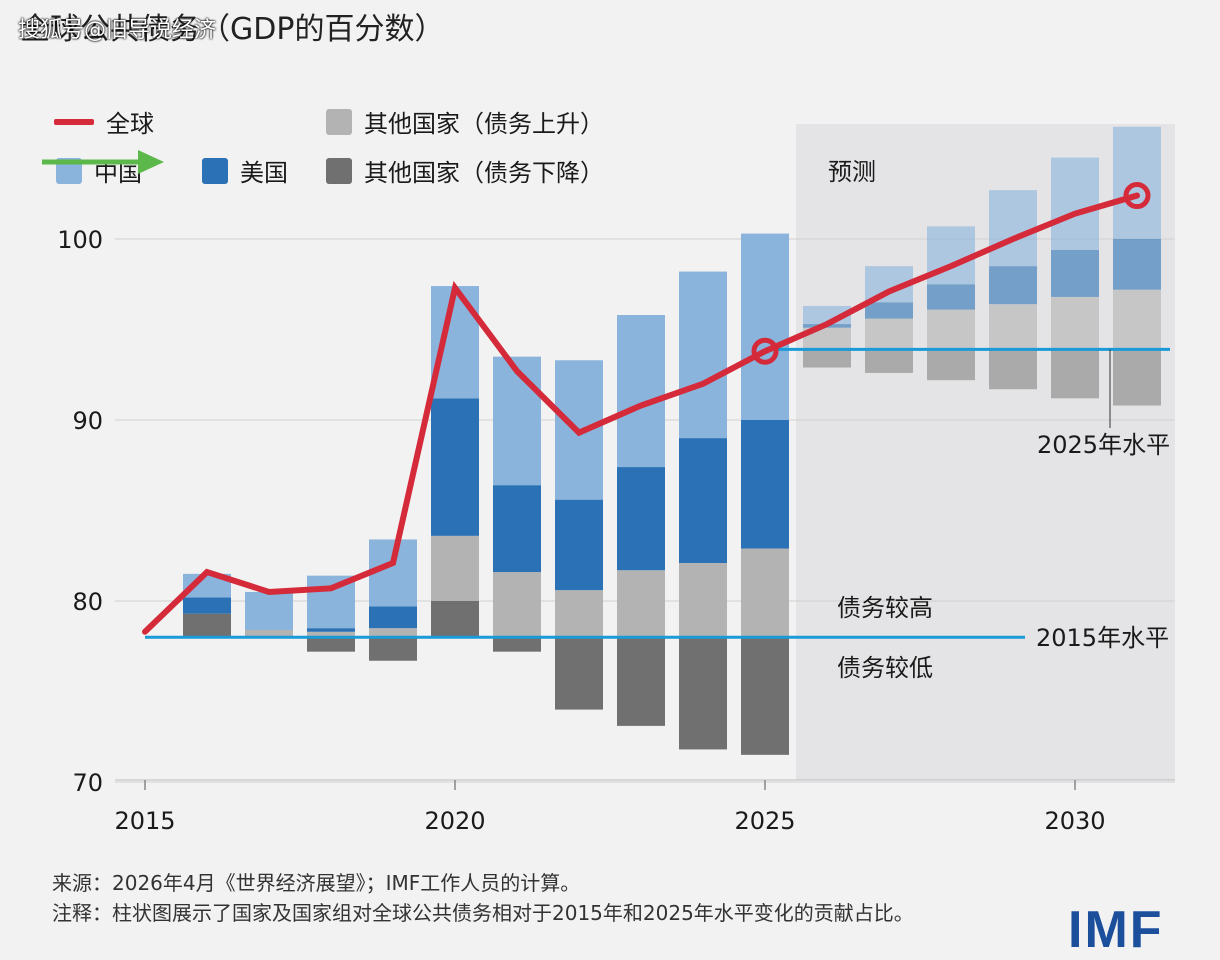 The image size is (1220, 960). What do you see at coordinates (144, 821) in the screenshot?
I see `x-tick-label: 2015` at bounding box center [144, 821].